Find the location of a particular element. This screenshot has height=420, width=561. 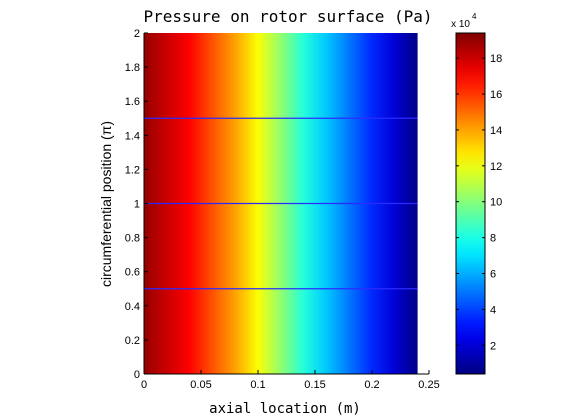

colorbar-tick-label: 16 is located at coordinates (496, 95).